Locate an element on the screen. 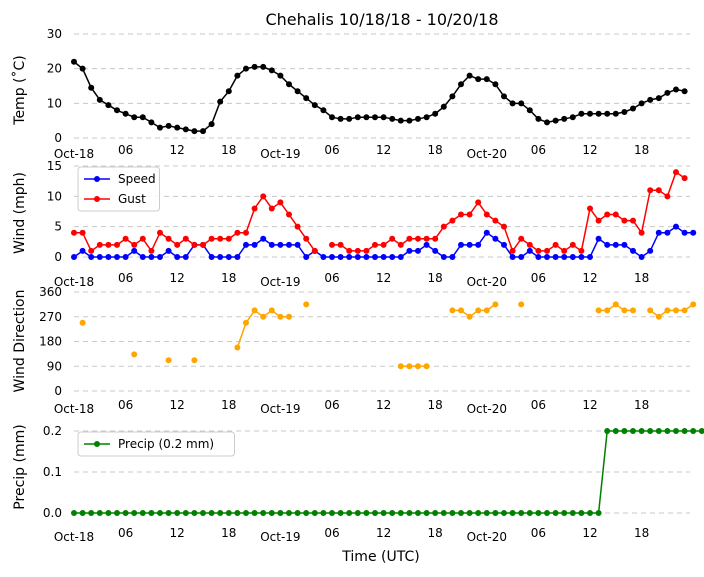  x-tick-label: Oct-20 is located at coordinates (487, 409).